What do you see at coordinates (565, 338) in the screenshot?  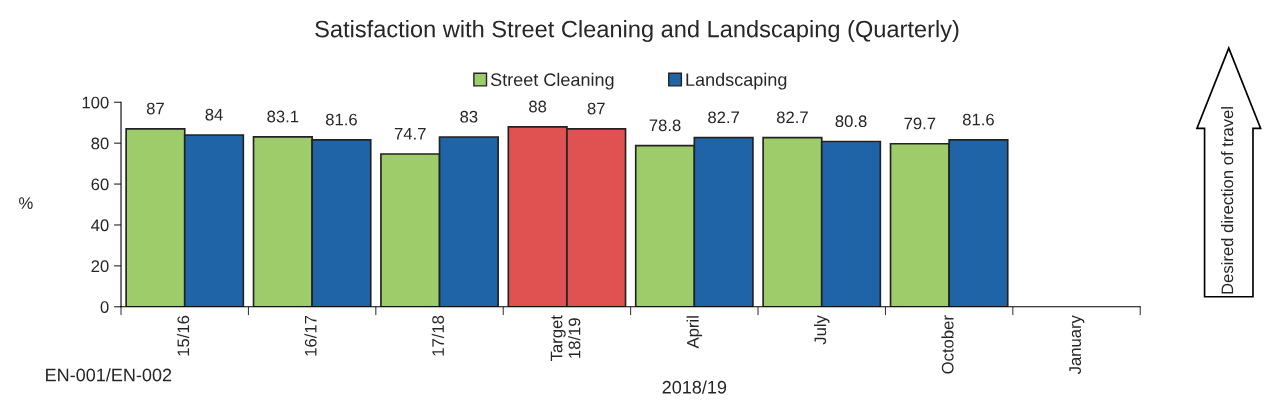 I see `x-tick-label: Target 18/19` at bounding box center [565, 338].